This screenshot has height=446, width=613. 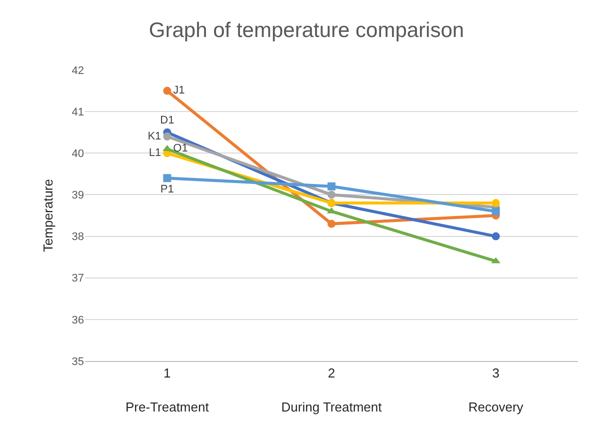 What do you see at coordinates (155, 136) in the screenshot?
I see `series-label: K1` at bounding box center [155, 136].